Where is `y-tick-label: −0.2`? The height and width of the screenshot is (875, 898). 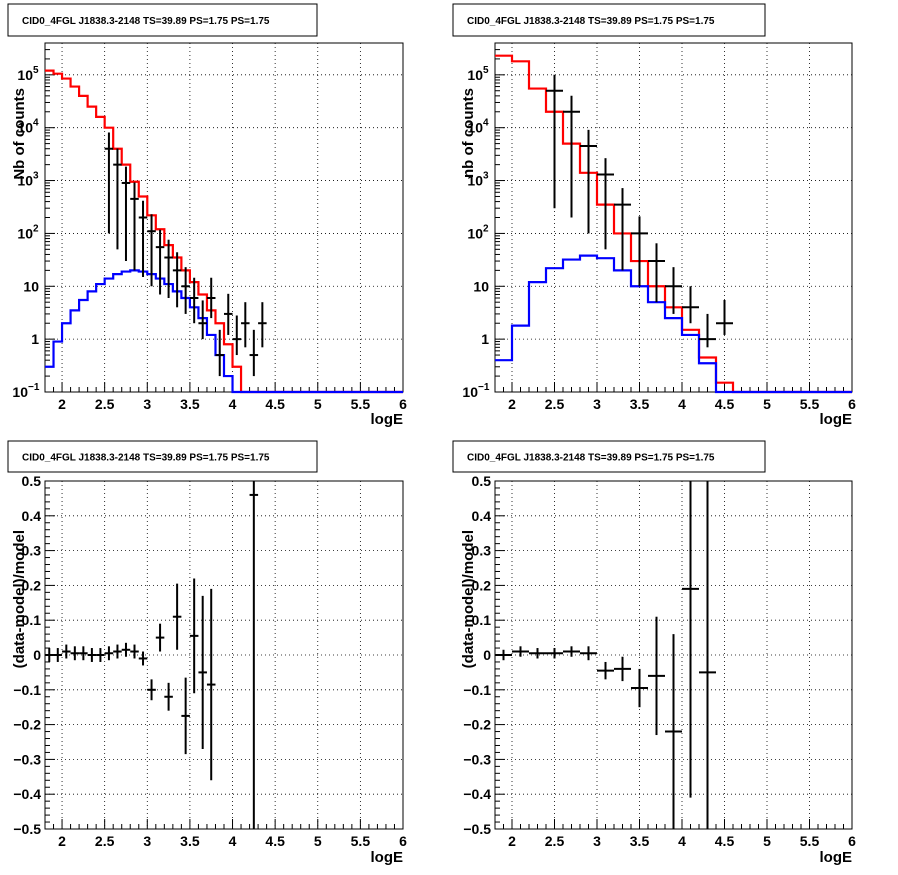 y-tick-label: −0.2 is located at coordinates (27, 725).